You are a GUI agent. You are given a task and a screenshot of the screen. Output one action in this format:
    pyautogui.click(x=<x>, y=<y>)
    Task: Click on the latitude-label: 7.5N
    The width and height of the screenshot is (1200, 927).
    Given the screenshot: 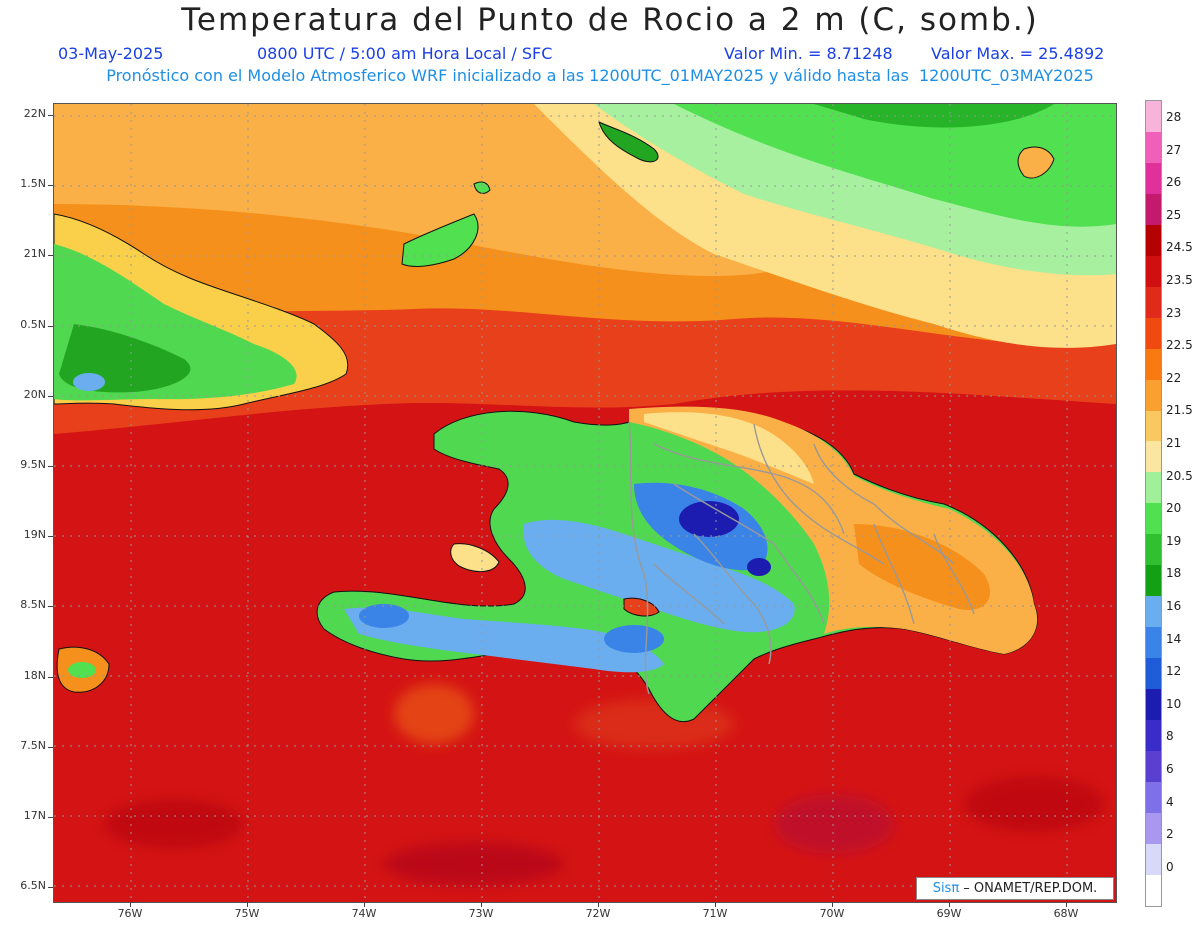 What is the action you would take?
    pyautogui.click(x=33, y=745)
    